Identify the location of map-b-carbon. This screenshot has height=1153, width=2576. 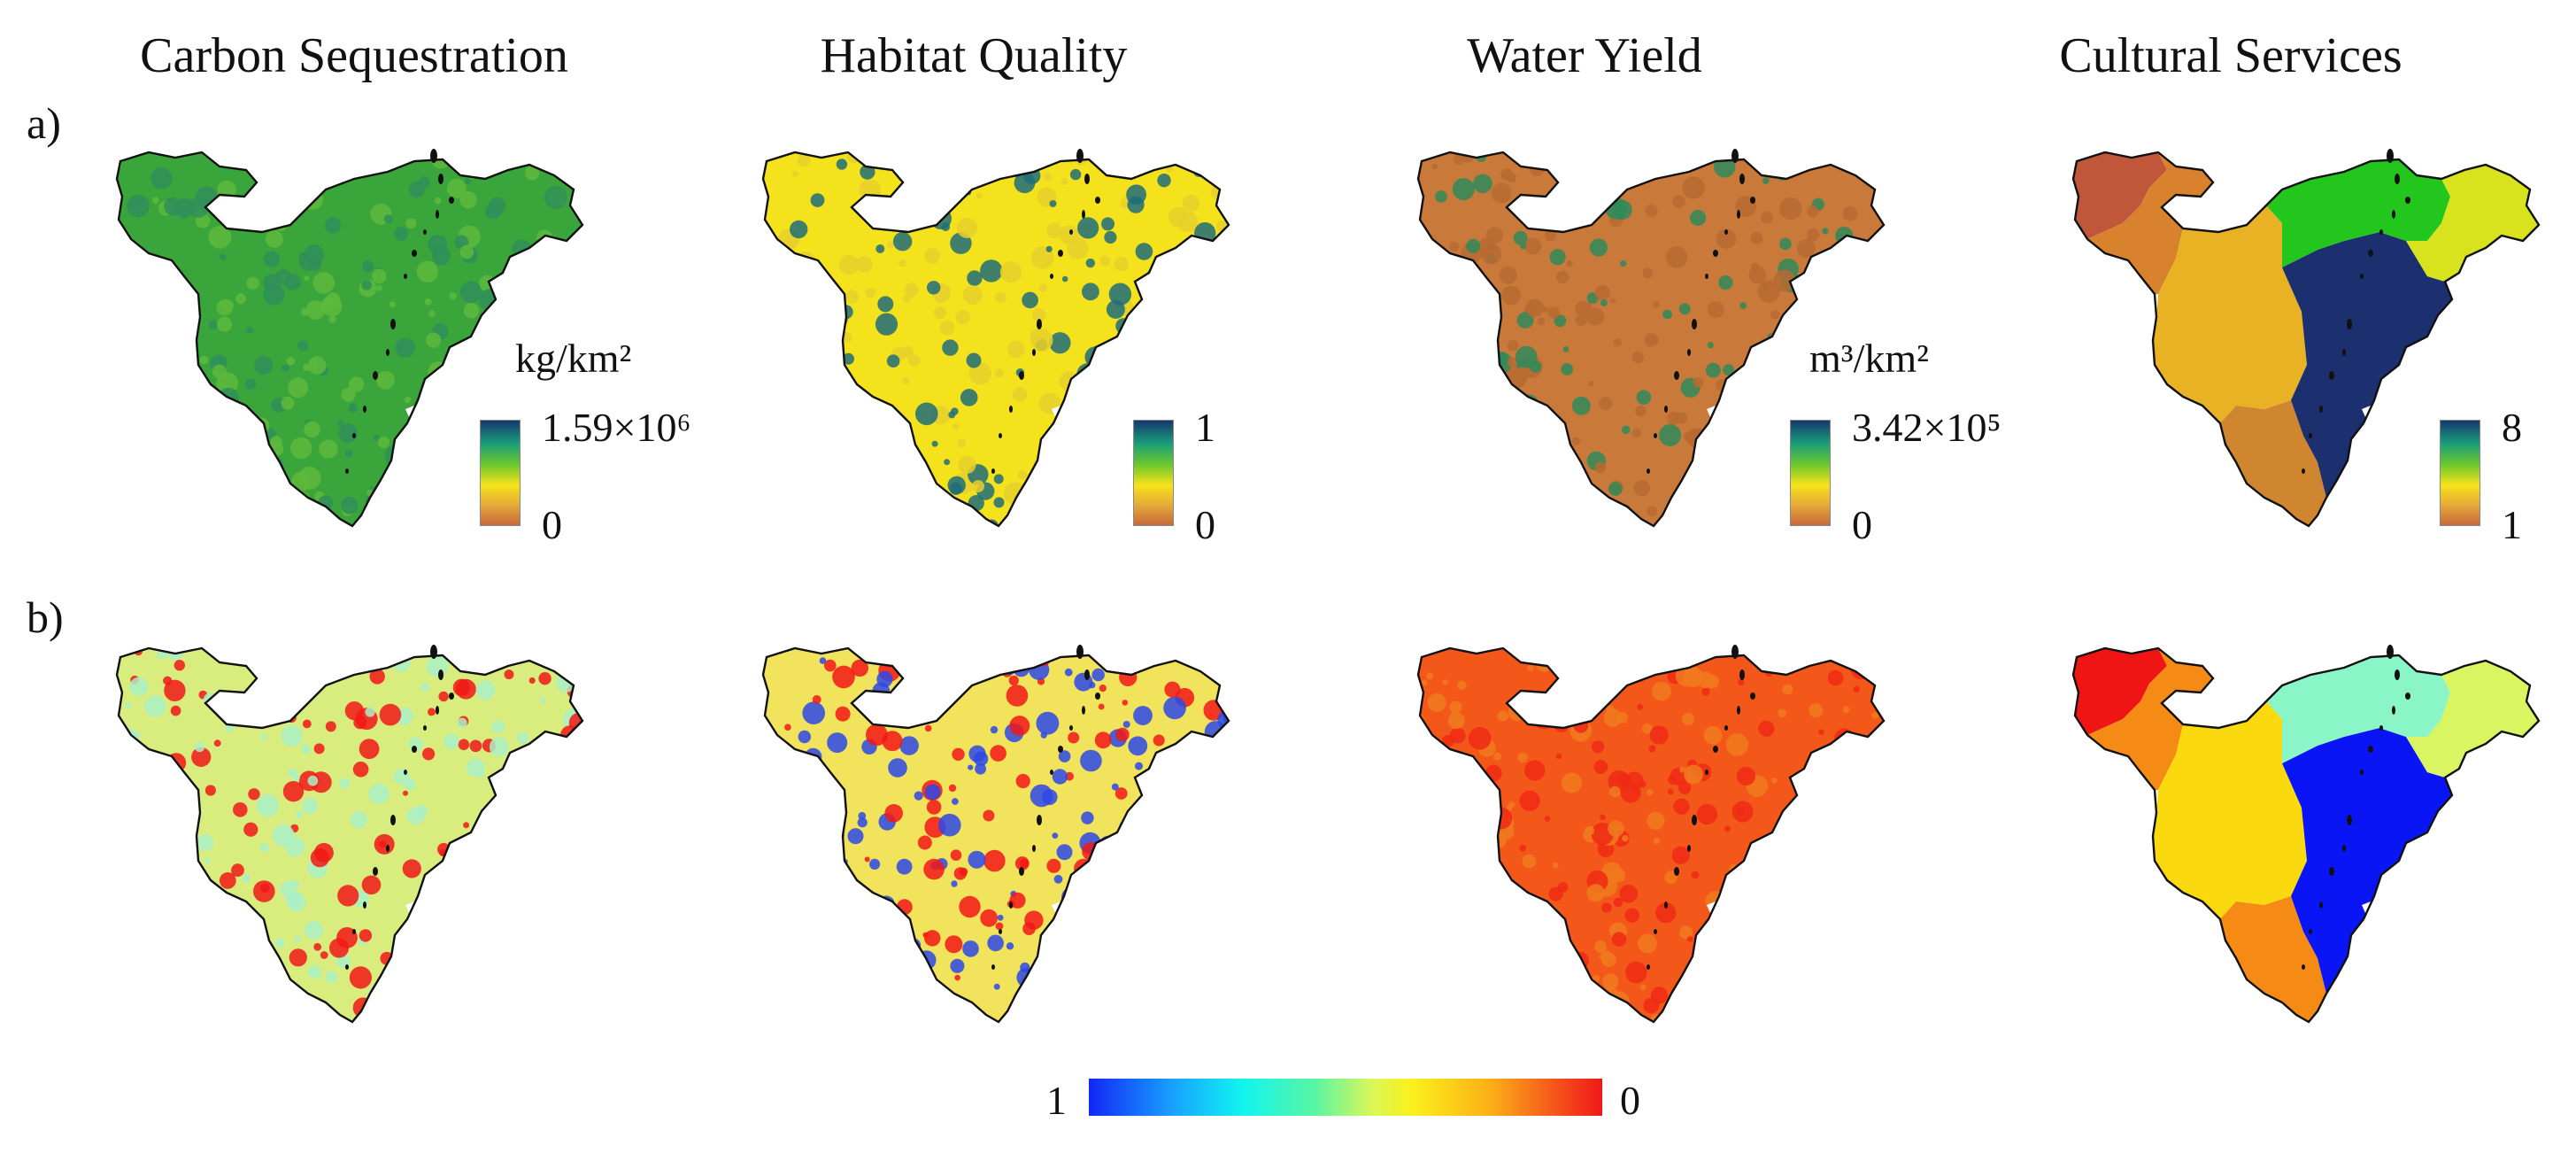
(345, 823).